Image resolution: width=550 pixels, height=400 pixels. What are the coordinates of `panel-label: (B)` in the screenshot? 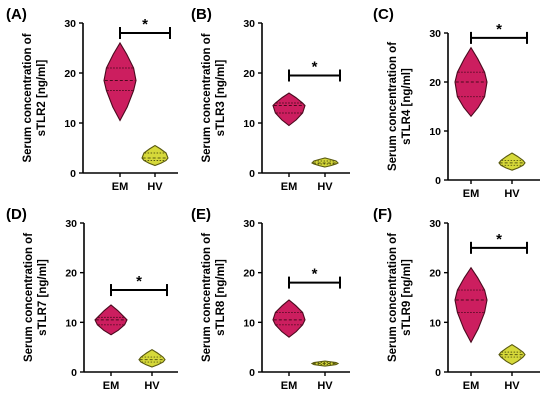 It's located at (201, 14).